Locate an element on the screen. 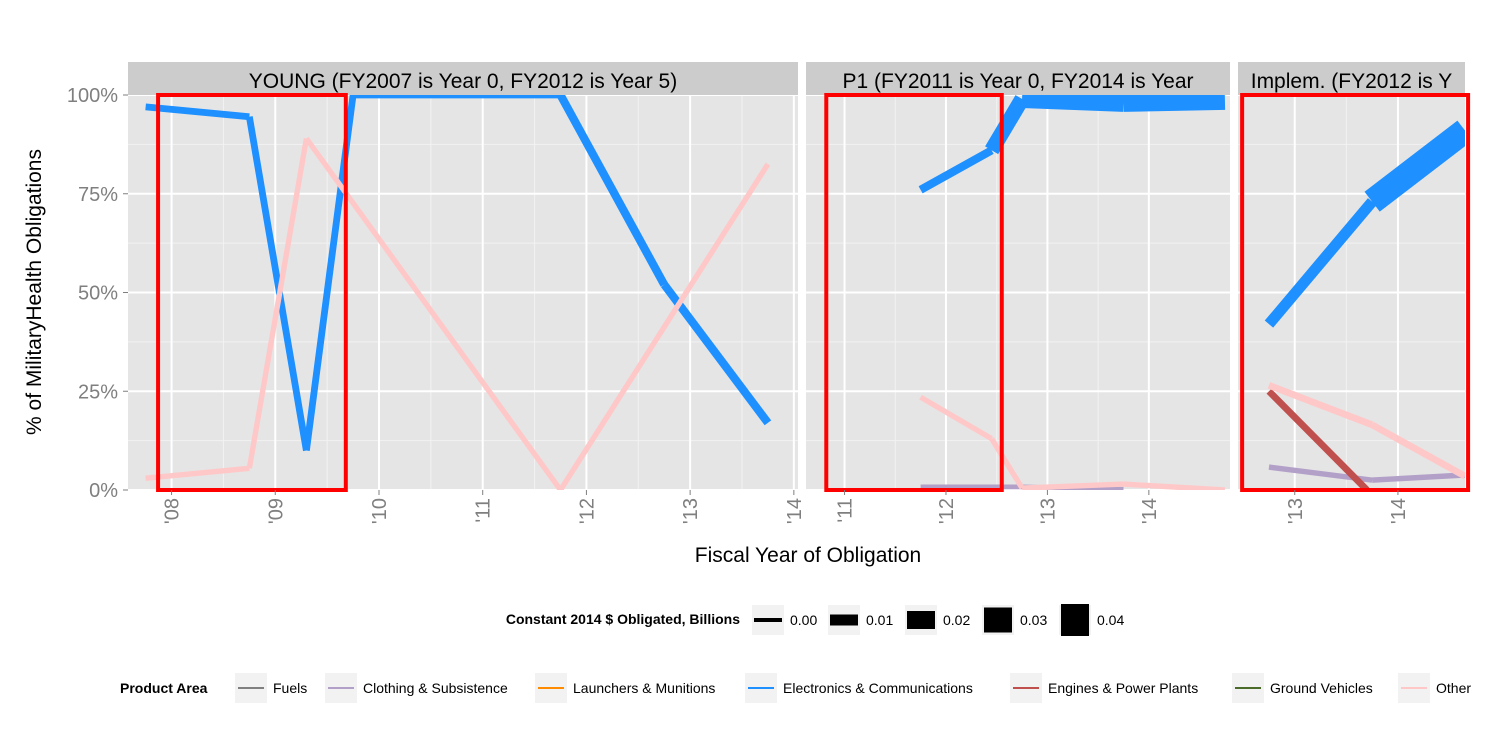 Image resolution: width=1500 pixels, height=750 pixels. size-legend-label: 0.04 is located at coordinates (1110, 620).